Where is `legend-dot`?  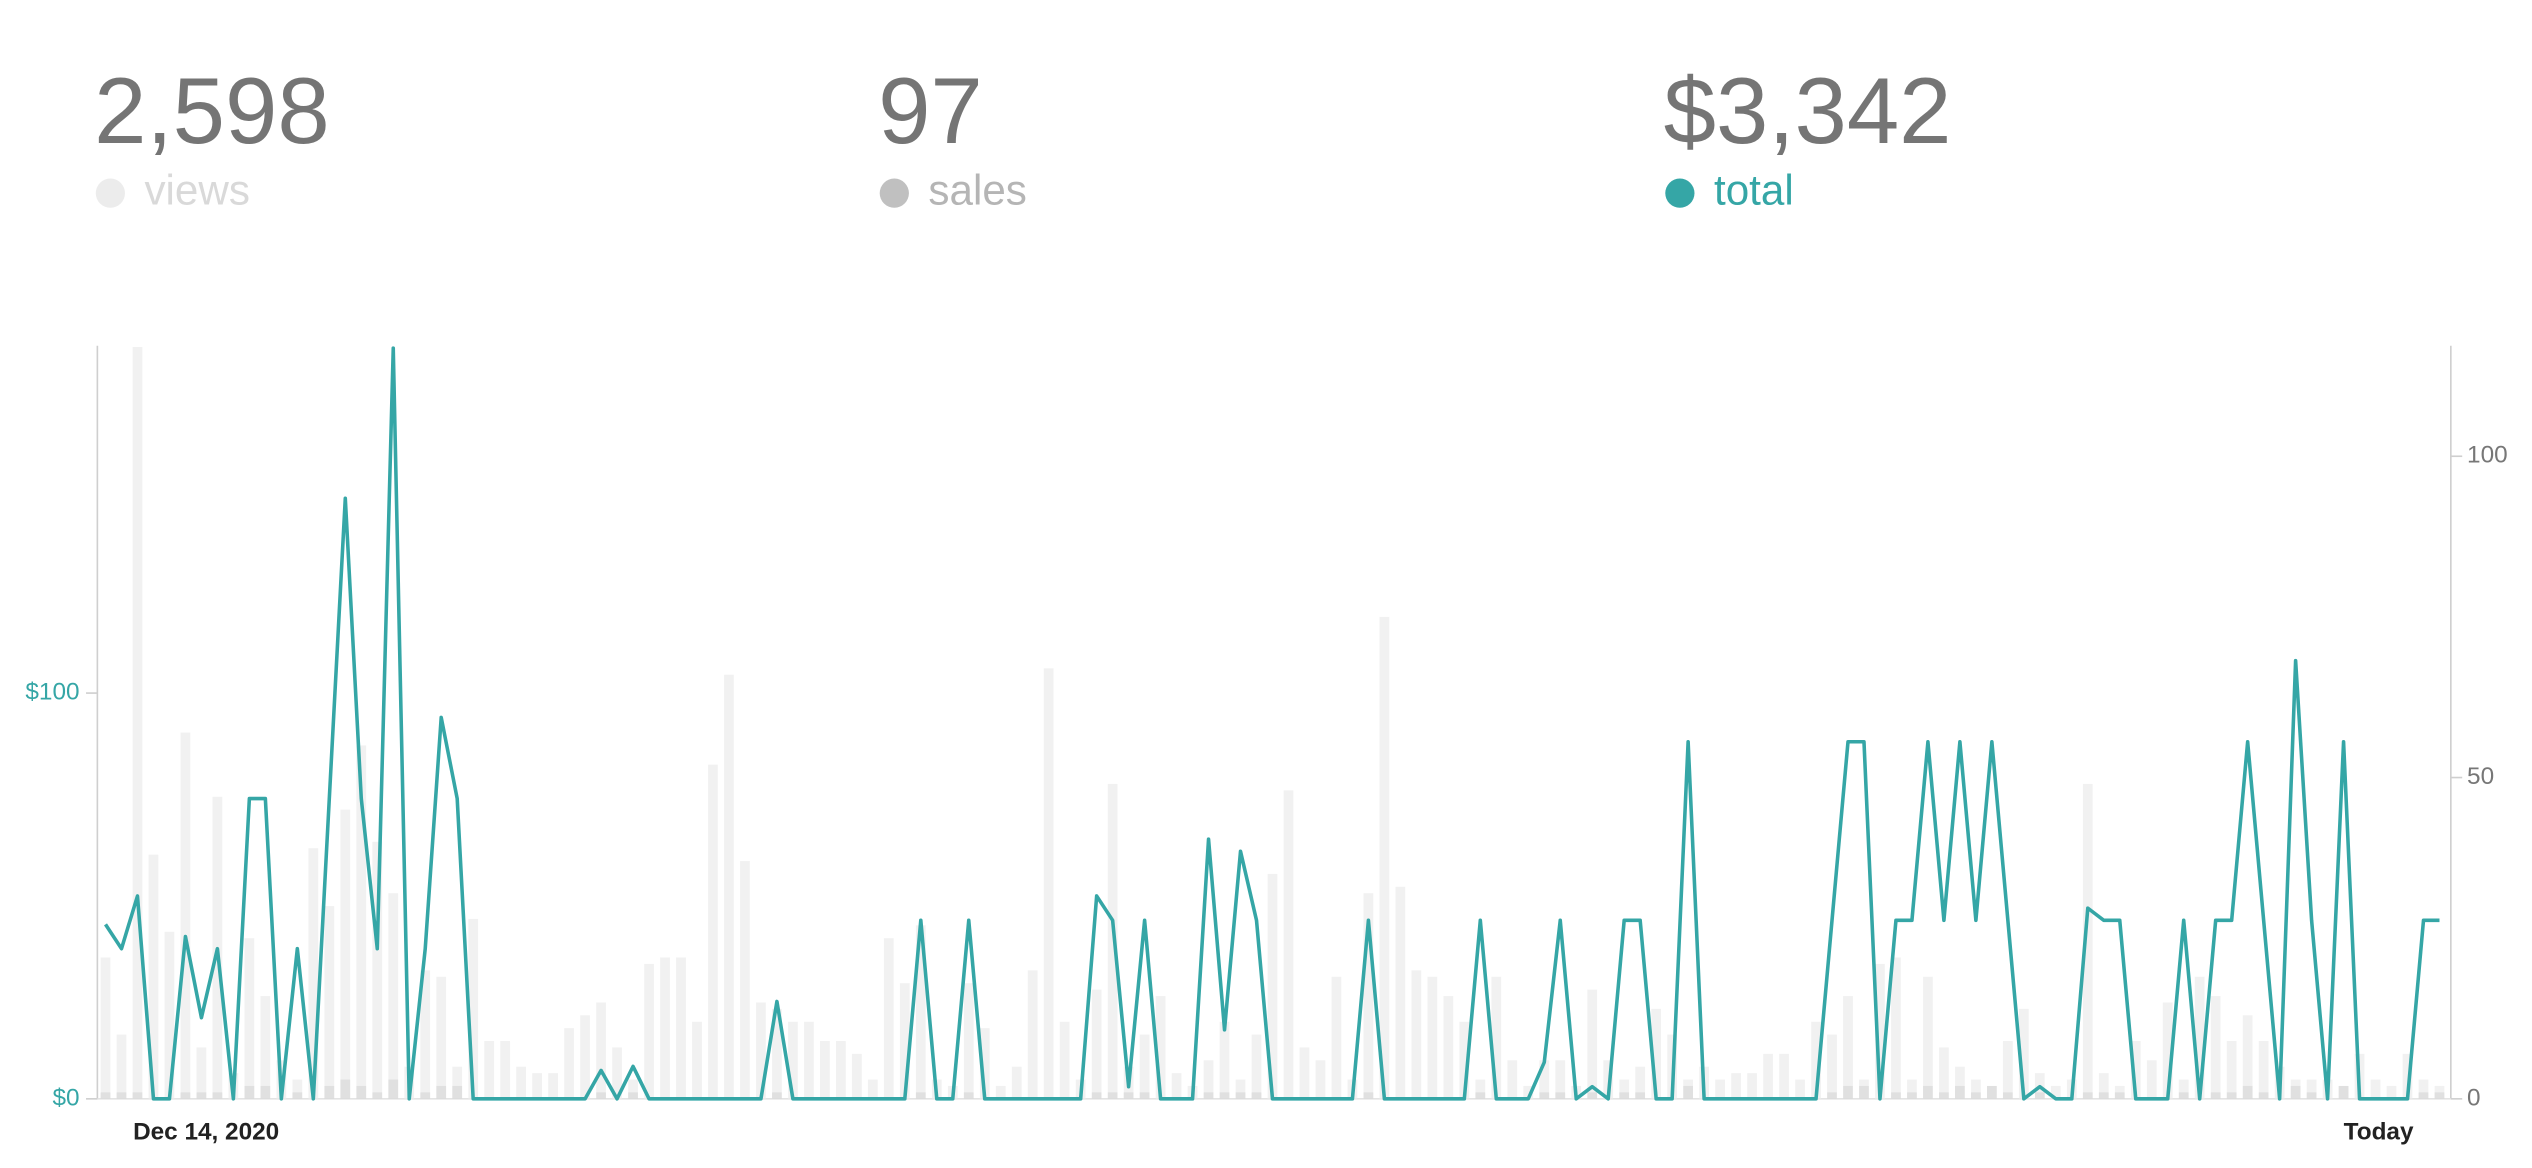 legend-dot is located at coordinates (110, 193).